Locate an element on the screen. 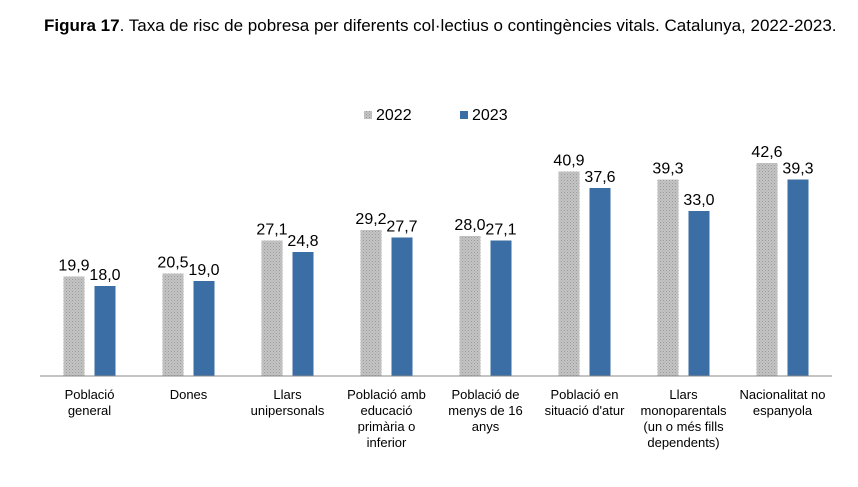  category-label-2-line-0: Llars is located at coordinates (287, 394).